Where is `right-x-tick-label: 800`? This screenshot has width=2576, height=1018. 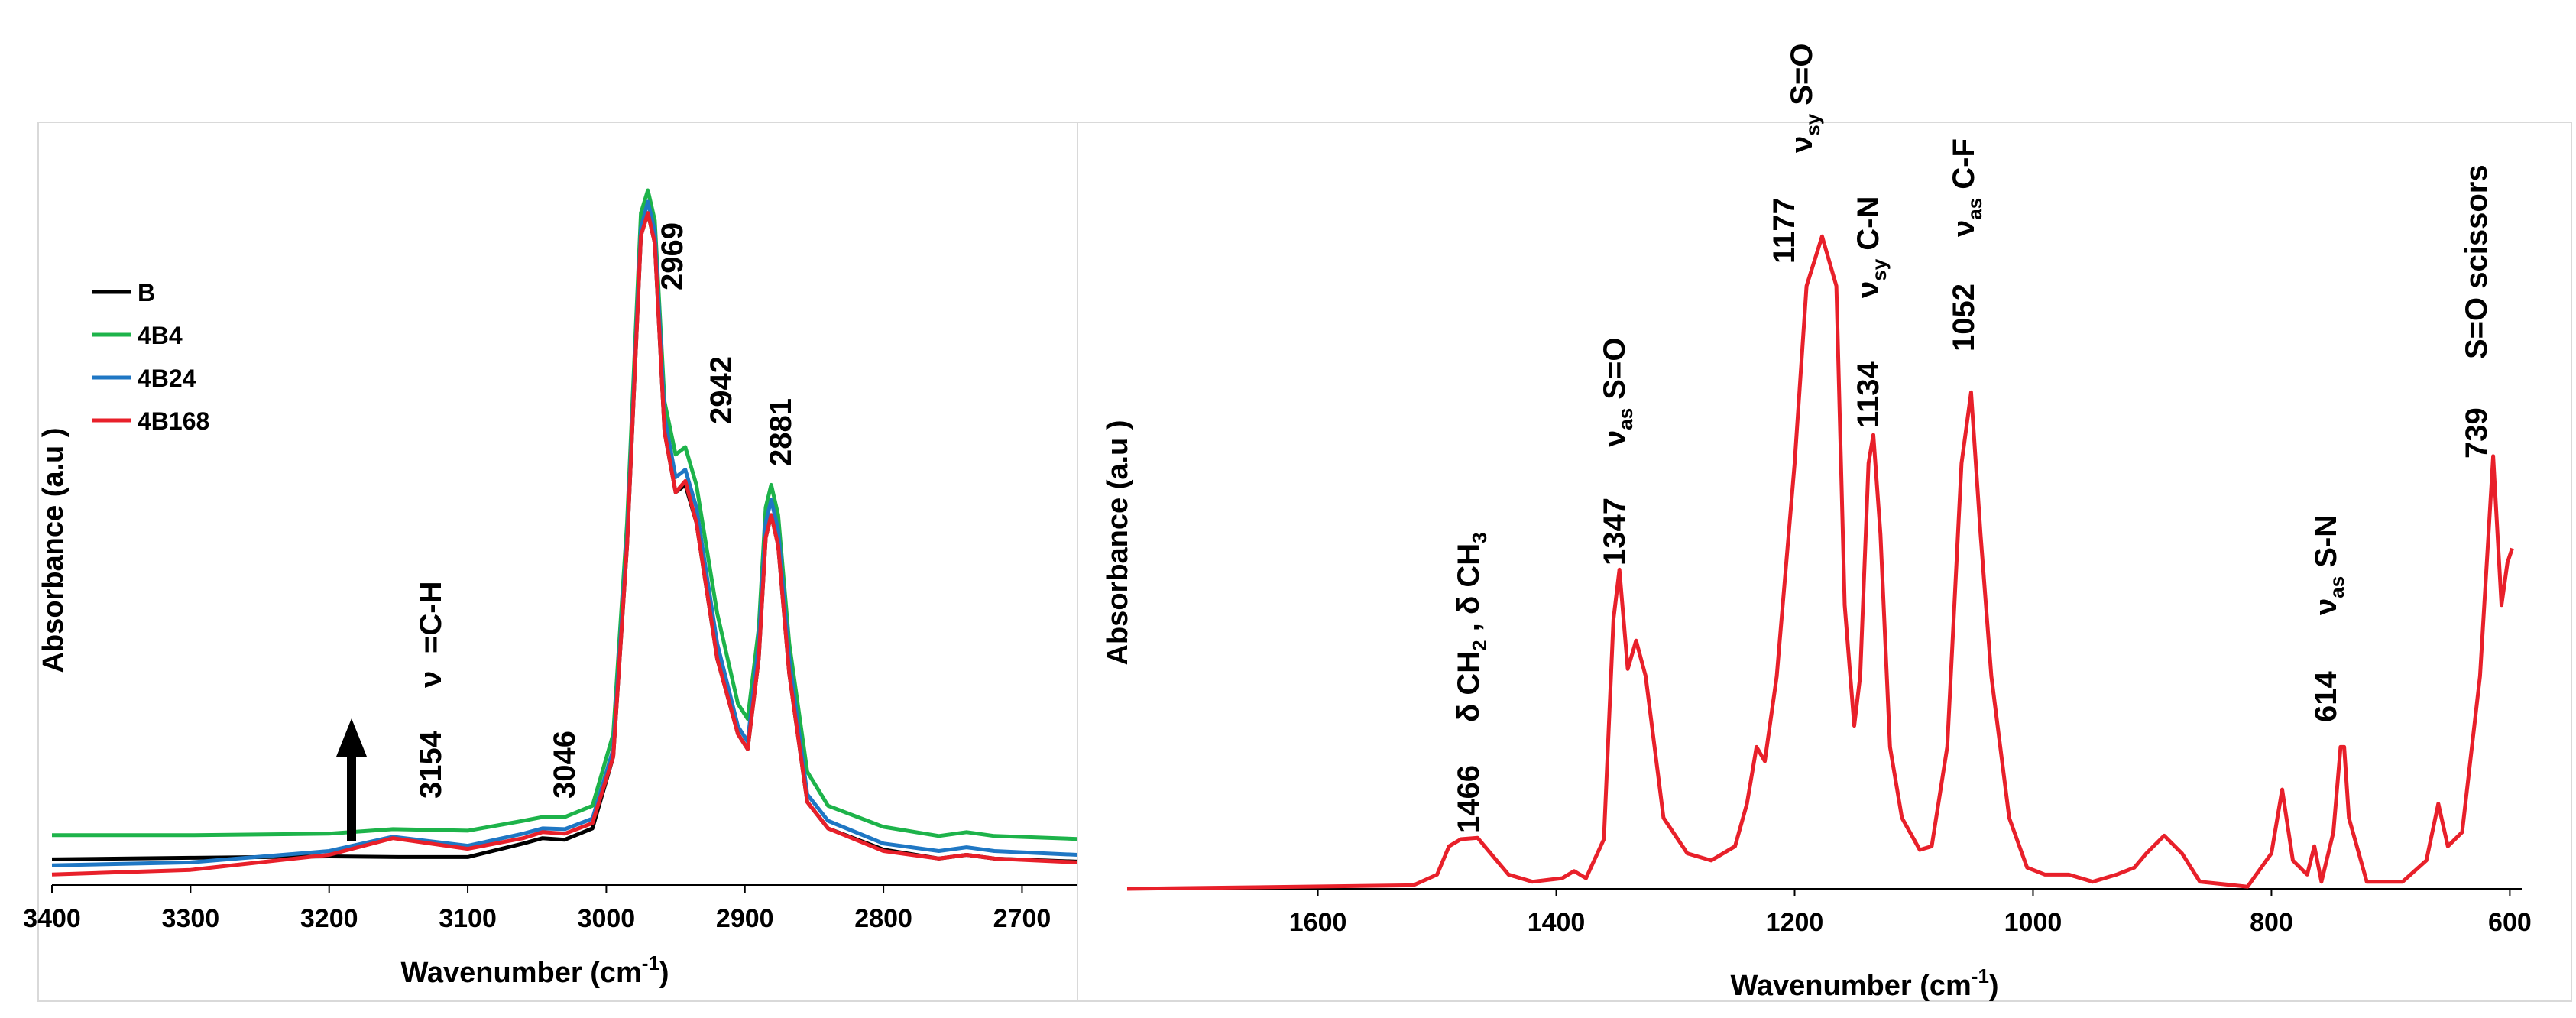 right-x-tick-label: 800 is located at coordinates (2271, 922).